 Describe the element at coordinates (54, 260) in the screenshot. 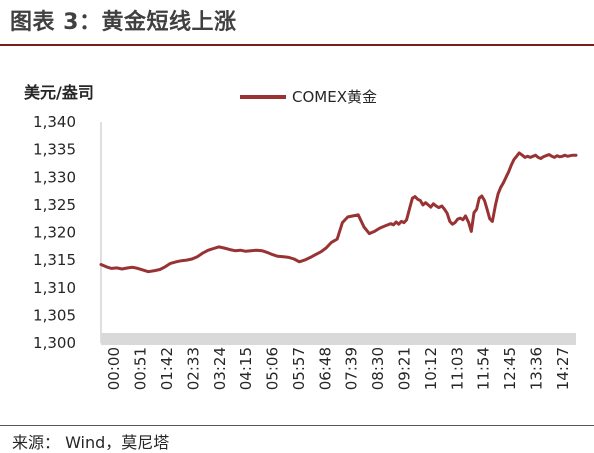

I see `y-tick-label: 1,315` at that location.